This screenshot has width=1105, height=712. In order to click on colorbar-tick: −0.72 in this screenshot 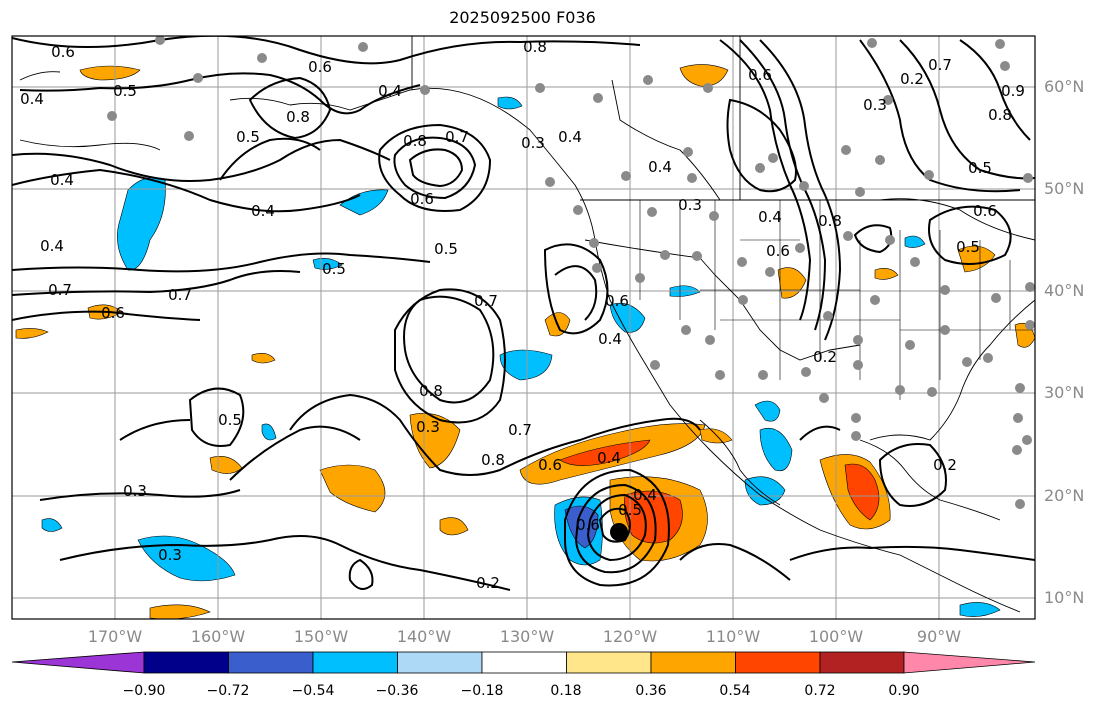, I will do `click(228, 691)`.